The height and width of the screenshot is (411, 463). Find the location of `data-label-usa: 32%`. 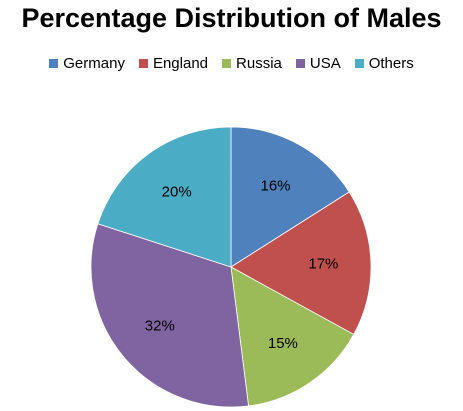

data-label-usa: 32% is located at coordinates (160, 325).